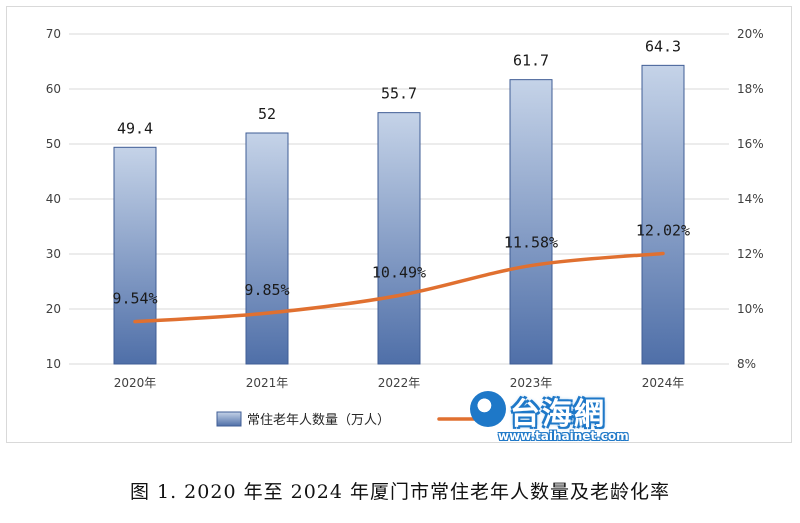 This screenshot has width=800, height=523. Describe the element at coordinates (663, 46) in the screenshot. I see `bar-data-label: 64.3` at that location.